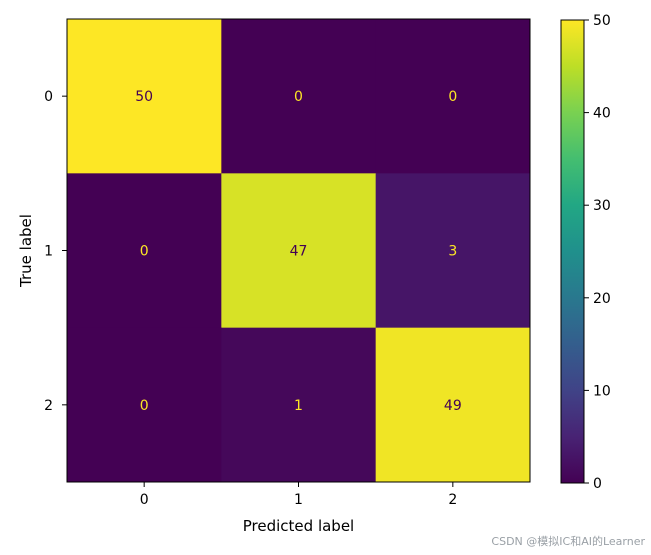 The image size is (651, 555). I want to click on x-tick-label: 2, so click(452, 500).